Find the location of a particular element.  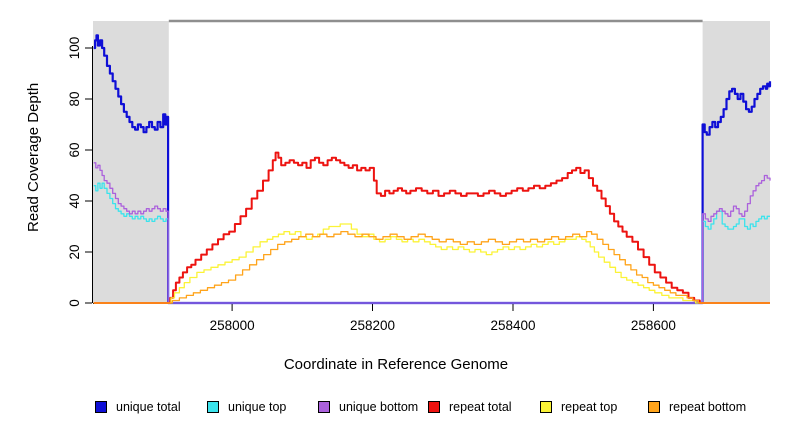

x-tick-label: 258400 is located at coordinates (512, 325).